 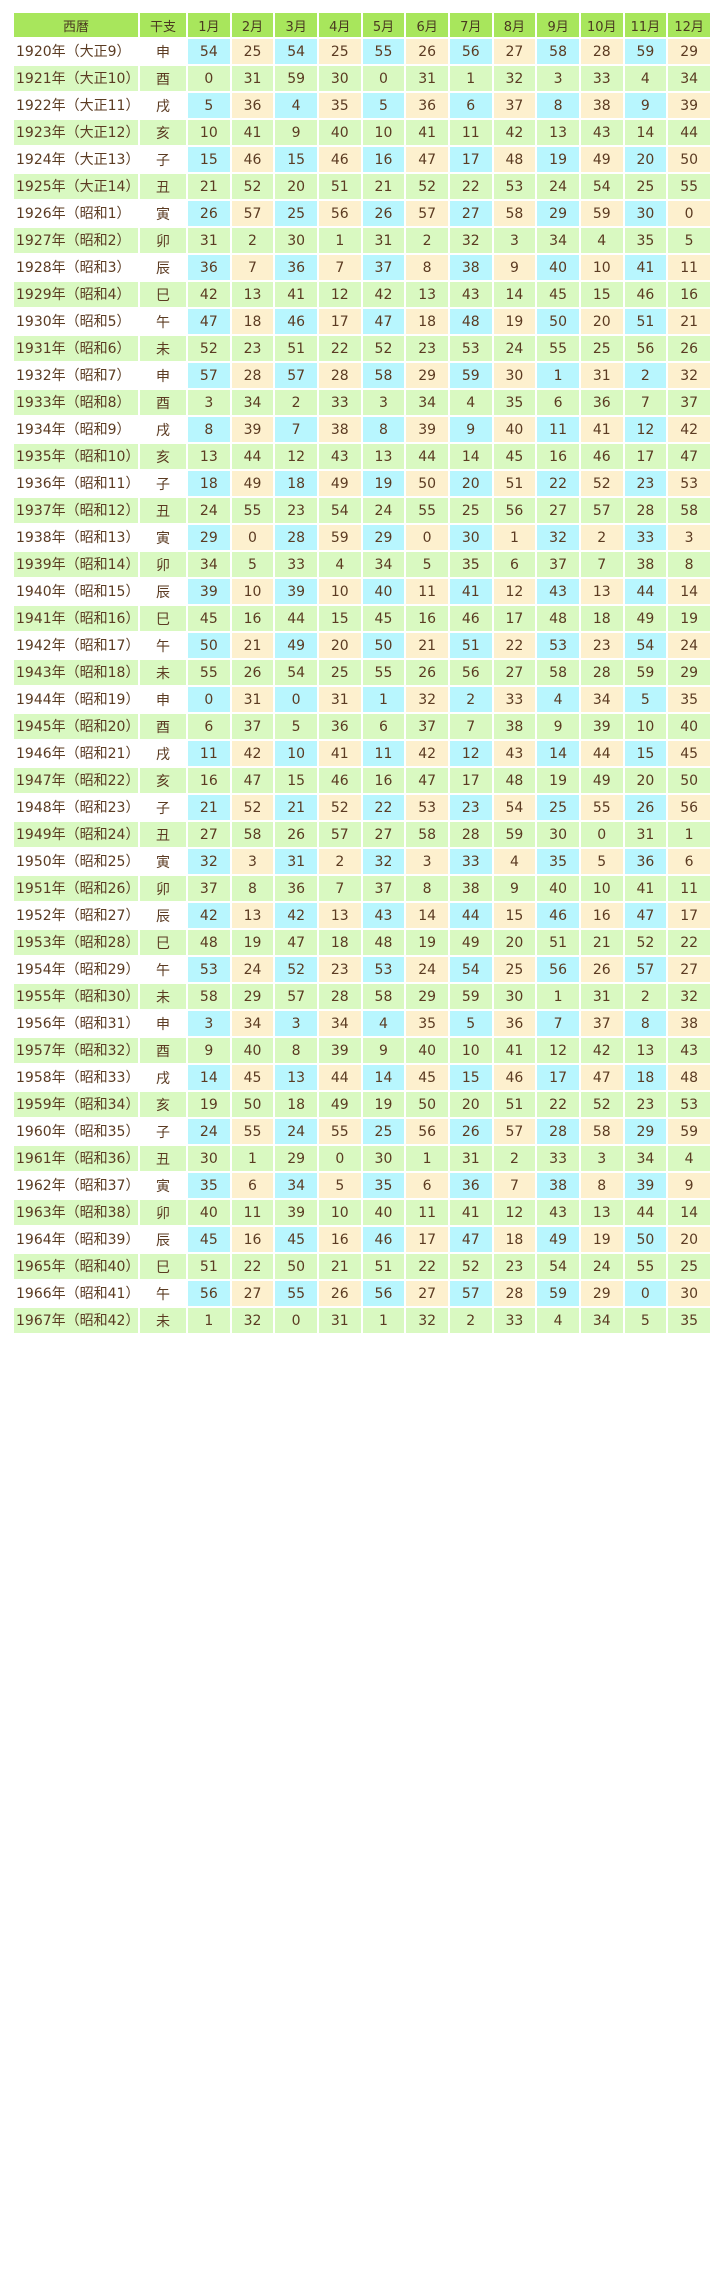 What do you see at coordinates (601, 969) in the screenshot?
I see `month-value-cell: 26` at bounding box center [601, 969].